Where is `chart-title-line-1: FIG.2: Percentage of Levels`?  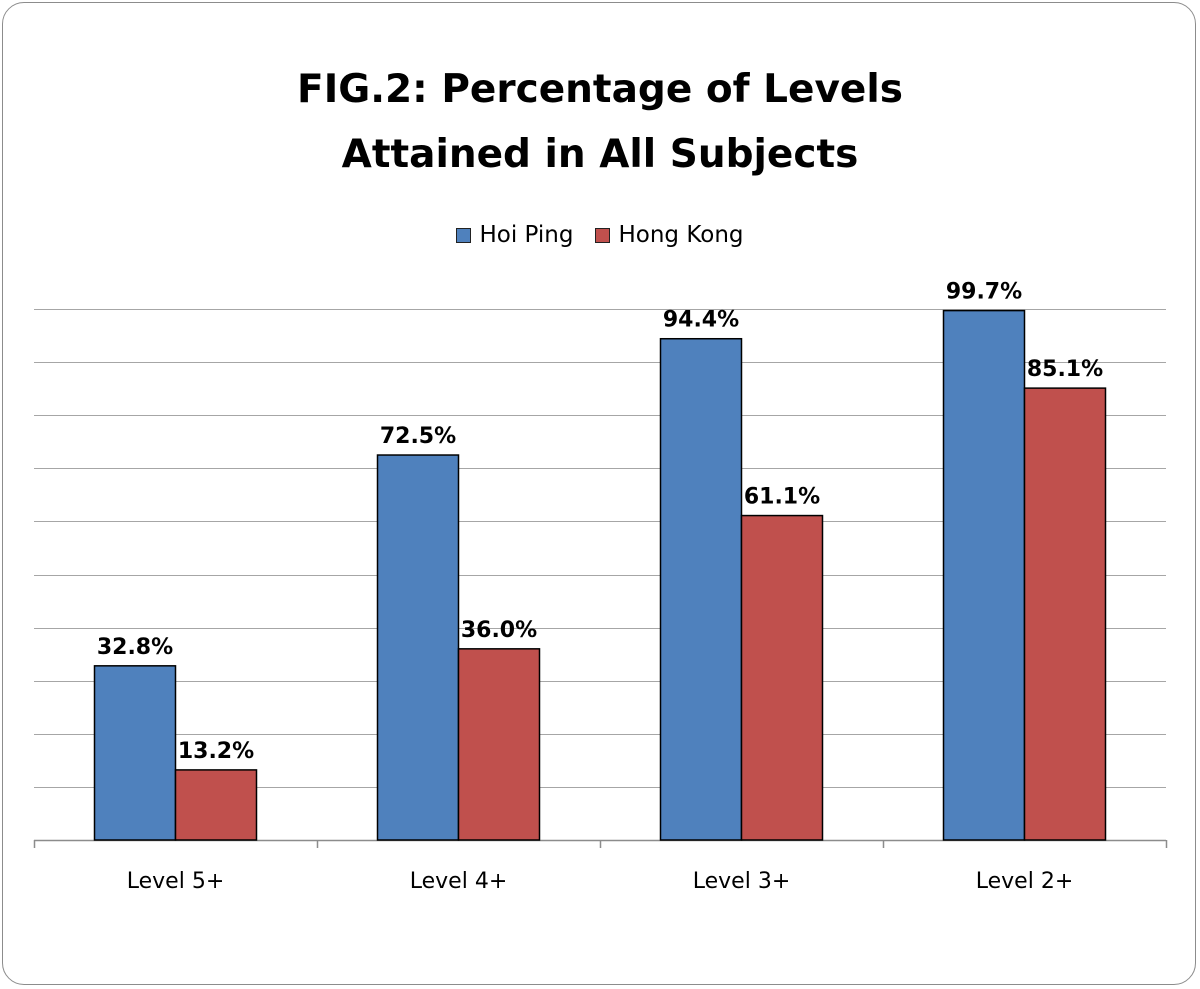
chart-title-line-1: FIG.2: Percentage of Levels is located at coordinates (600, 89).